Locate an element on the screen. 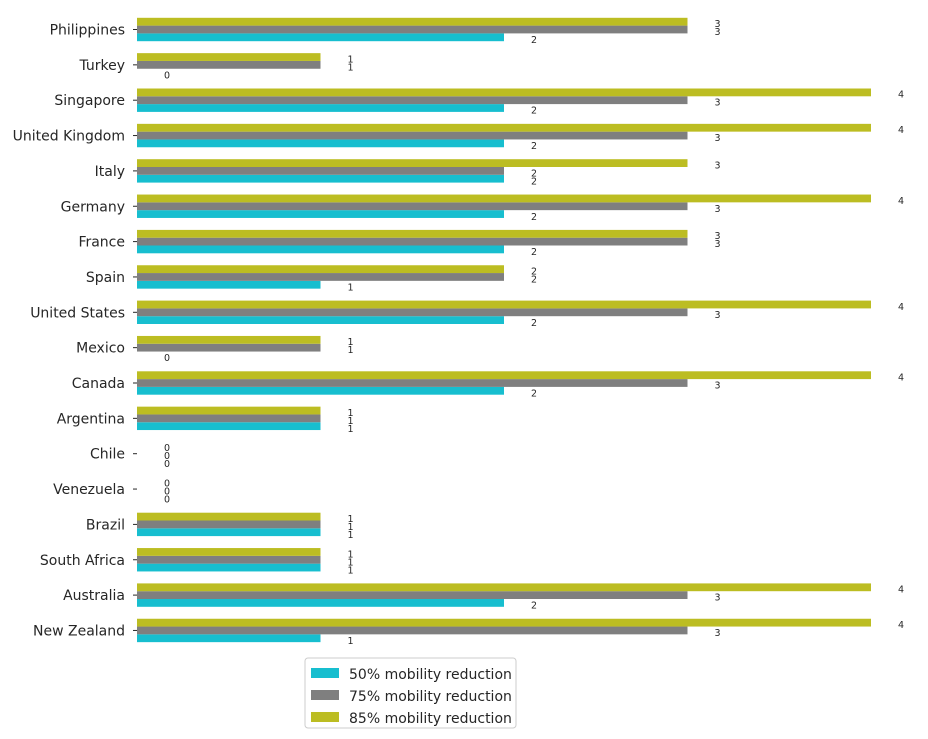 The image size is (928, 739). value-label-italy-series-0: 2 is located at coordinates (534, 181).